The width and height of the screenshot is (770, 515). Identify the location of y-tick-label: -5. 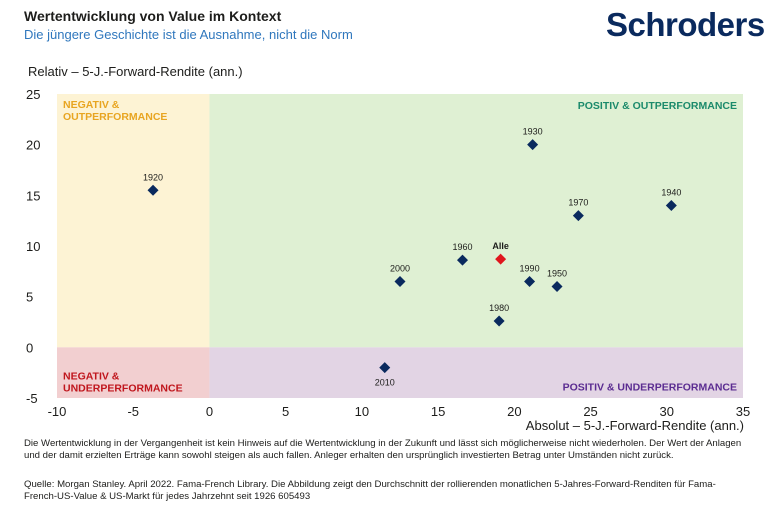
(32, 398).